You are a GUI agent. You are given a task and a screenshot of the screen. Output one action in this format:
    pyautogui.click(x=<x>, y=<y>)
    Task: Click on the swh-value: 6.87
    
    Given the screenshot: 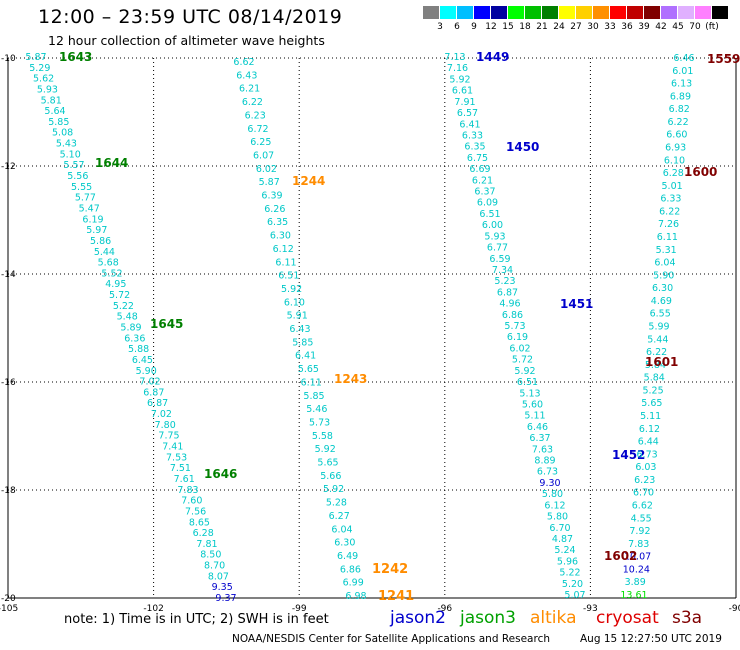 What is the action you would take?
    pyautogui.click(x=157, y=403)
    